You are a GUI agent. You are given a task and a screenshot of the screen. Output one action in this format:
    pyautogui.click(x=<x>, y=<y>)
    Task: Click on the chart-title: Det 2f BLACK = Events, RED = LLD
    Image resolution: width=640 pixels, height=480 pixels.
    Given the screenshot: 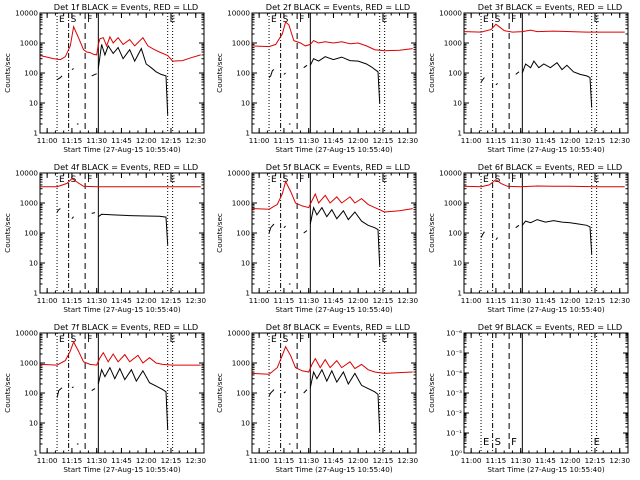 What is the action you would take?
    pyautogui.click(x=338, y=7)
    